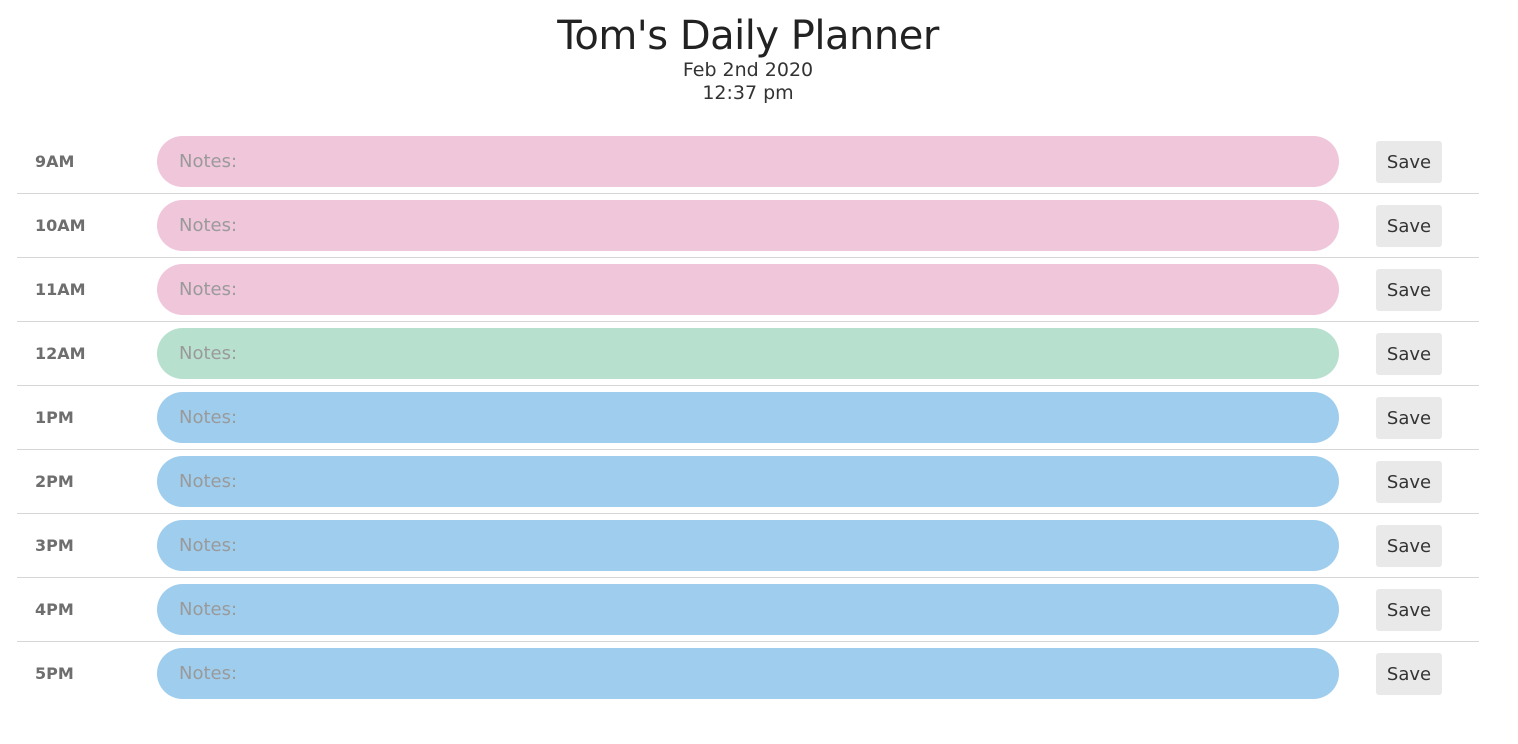 The image size is (1518, 744). I want to click on hour-label: 12AM, so click(60, 353).